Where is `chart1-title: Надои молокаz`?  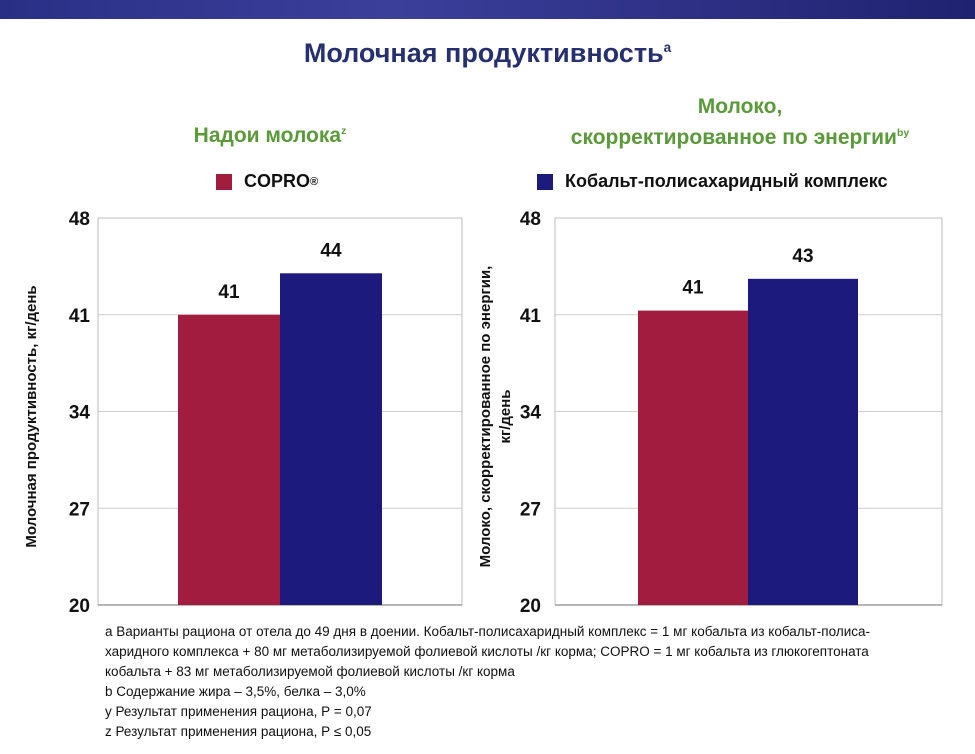 chart1-title: Надои молокаz is located at coordinates (270, 133).